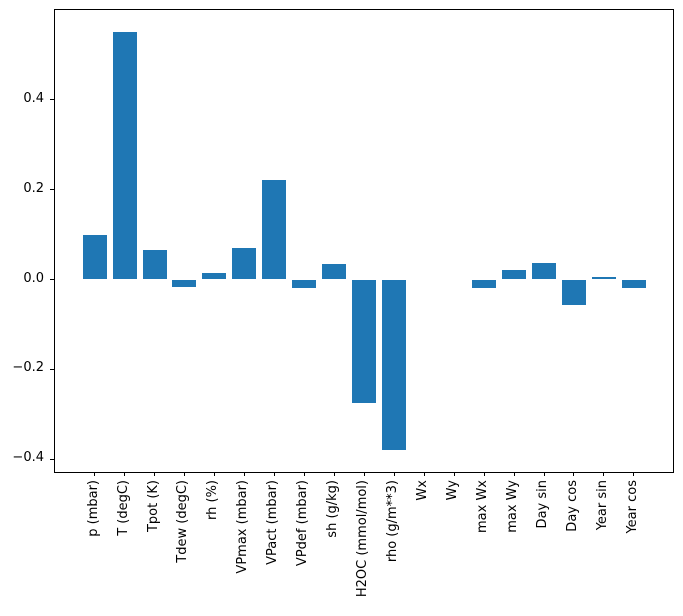  What do you see at coordinates (514, 275) in the screenshot?
I see `bar-max-wy` at bounding box center [514, 275].